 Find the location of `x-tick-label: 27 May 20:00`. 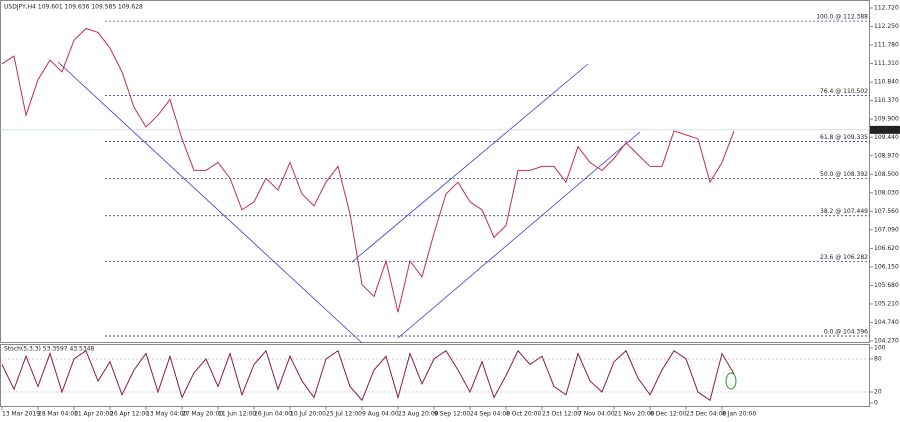

x-tick-label: 27 May 20:00 is located at coordinates (202, 414).